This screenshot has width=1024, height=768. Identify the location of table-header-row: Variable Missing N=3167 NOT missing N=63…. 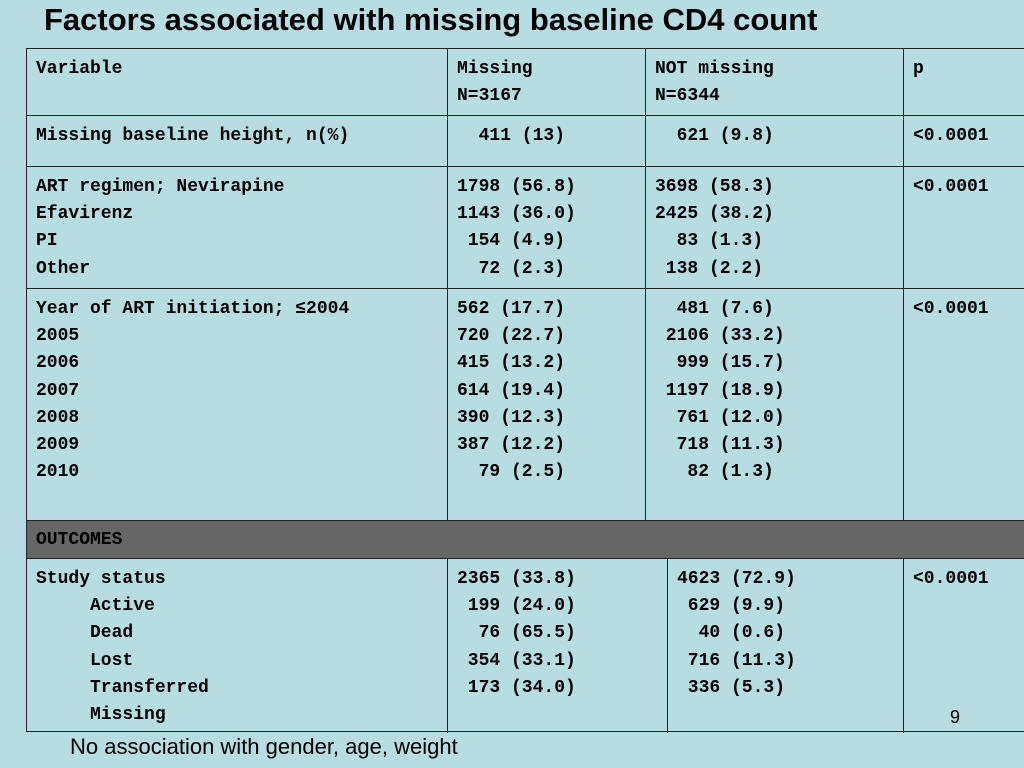
(525, 82).